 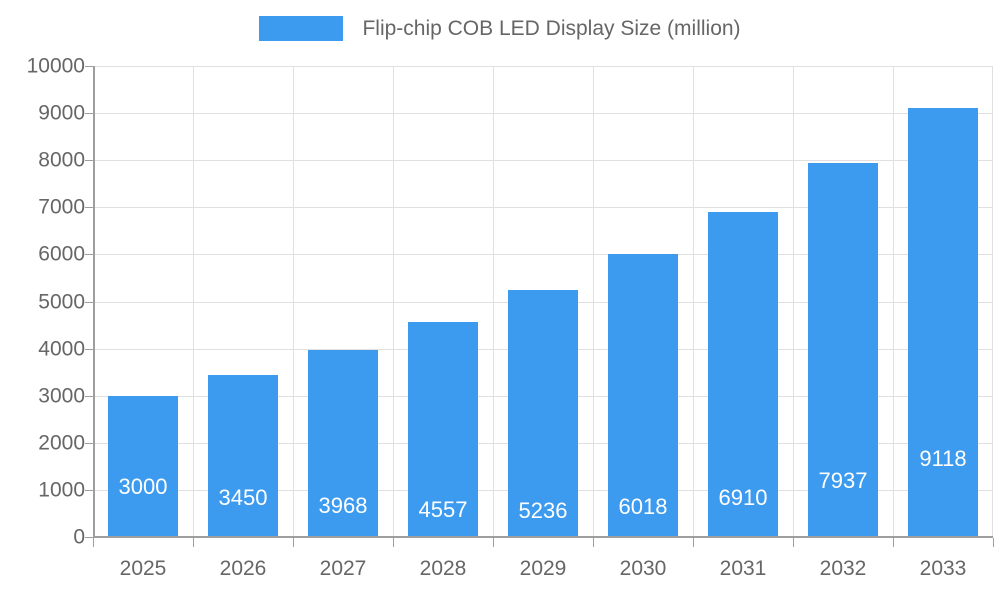 I want to click on y-axis-line, so click(x=94, y=301).